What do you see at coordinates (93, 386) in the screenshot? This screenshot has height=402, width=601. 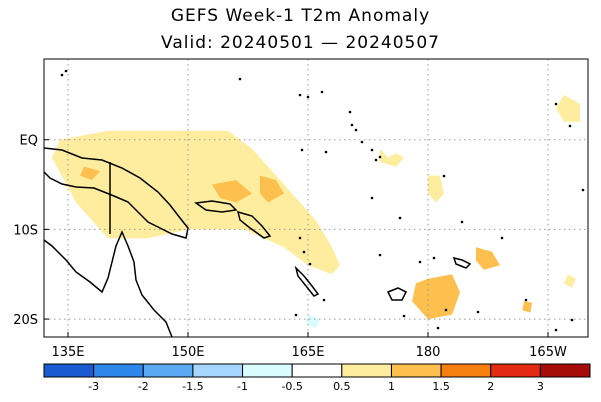 I see `colorbar-label: -3` at bounding box center [93, 386].